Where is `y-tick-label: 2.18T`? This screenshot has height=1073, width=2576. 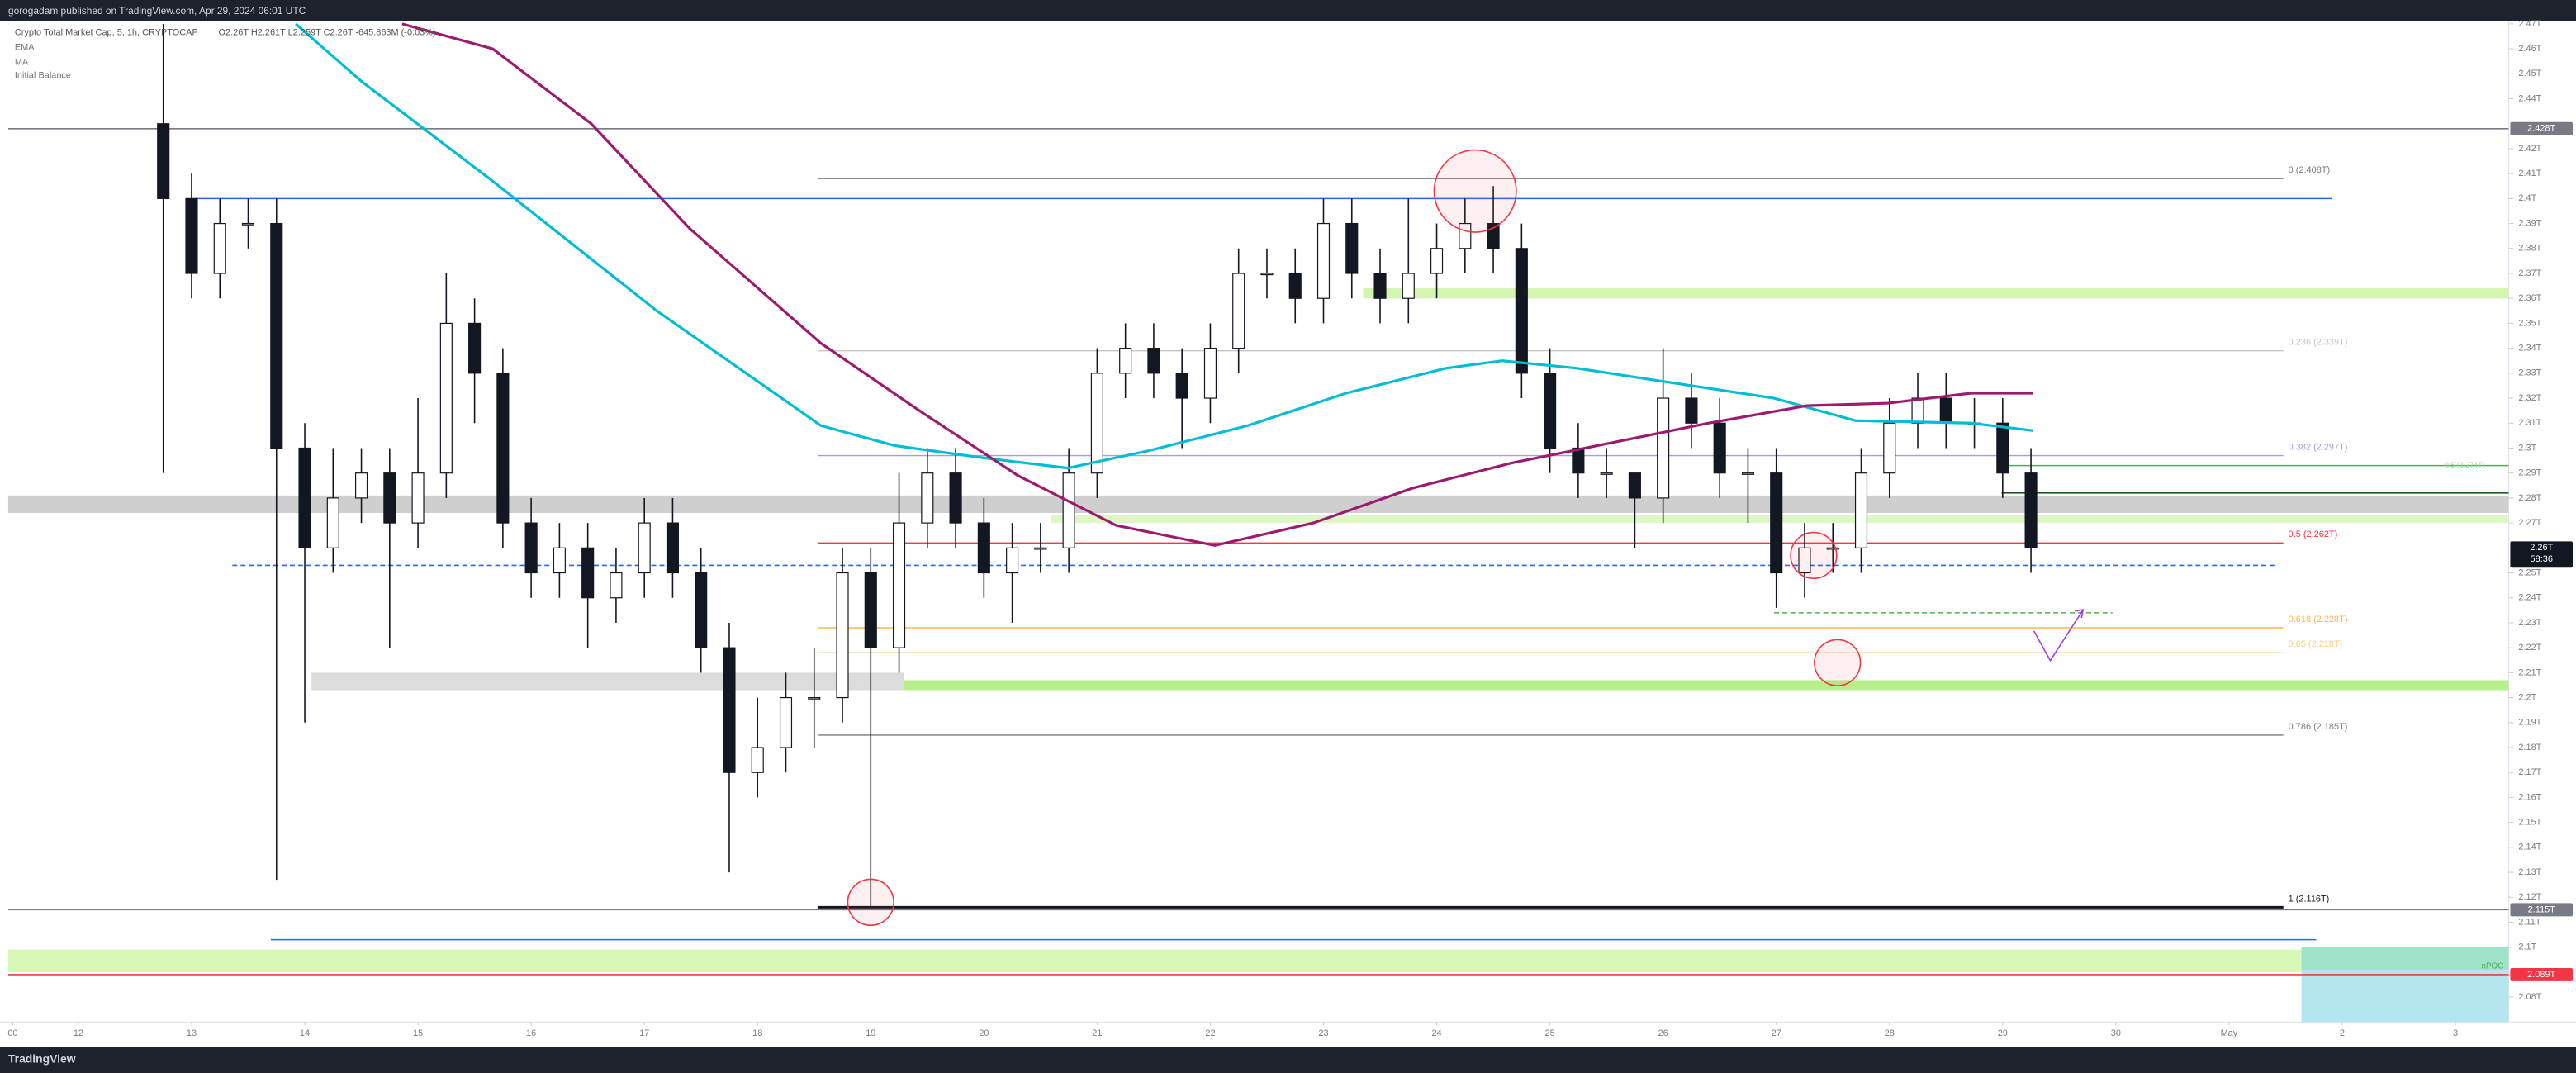 y-tick-label: 2.18T is located at coordinates (2529, 748).